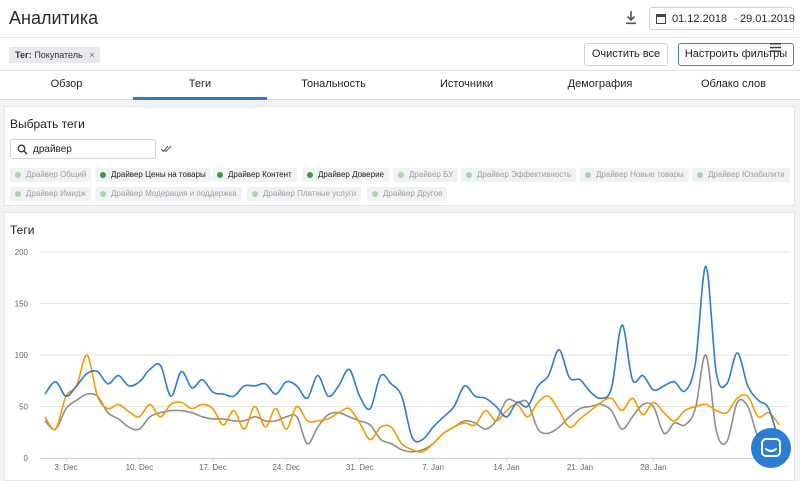 This screenshot has width=800, height=481. Describe the element at coordinates (631, 18) in the screenshot. I see `download-icon` at that location.